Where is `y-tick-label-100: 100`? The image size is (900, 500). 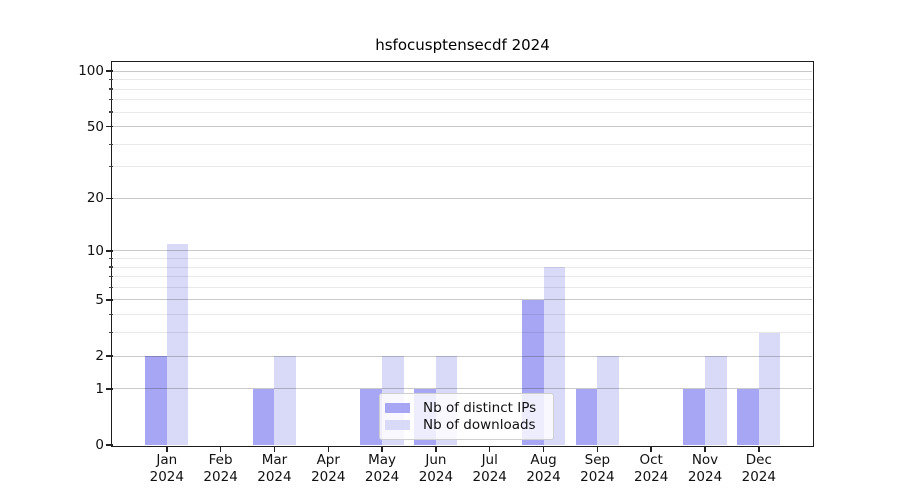 y-tick-label-100: 100 is located at coordinates (91, 71).